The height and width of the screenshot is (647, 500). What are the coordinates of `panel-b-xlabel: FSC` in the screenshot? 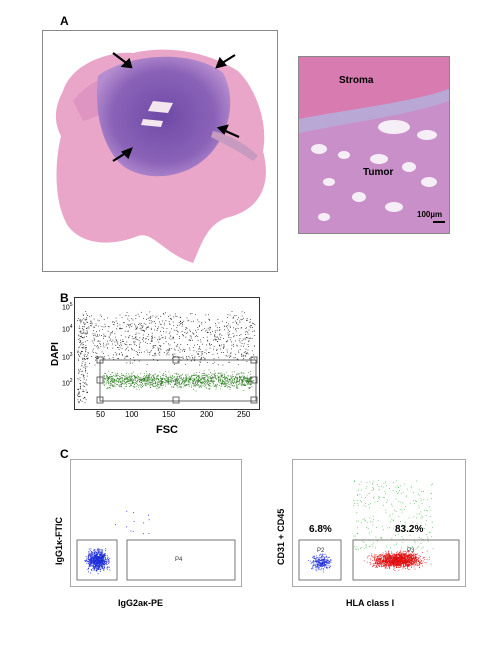 It's located at (167, 430).